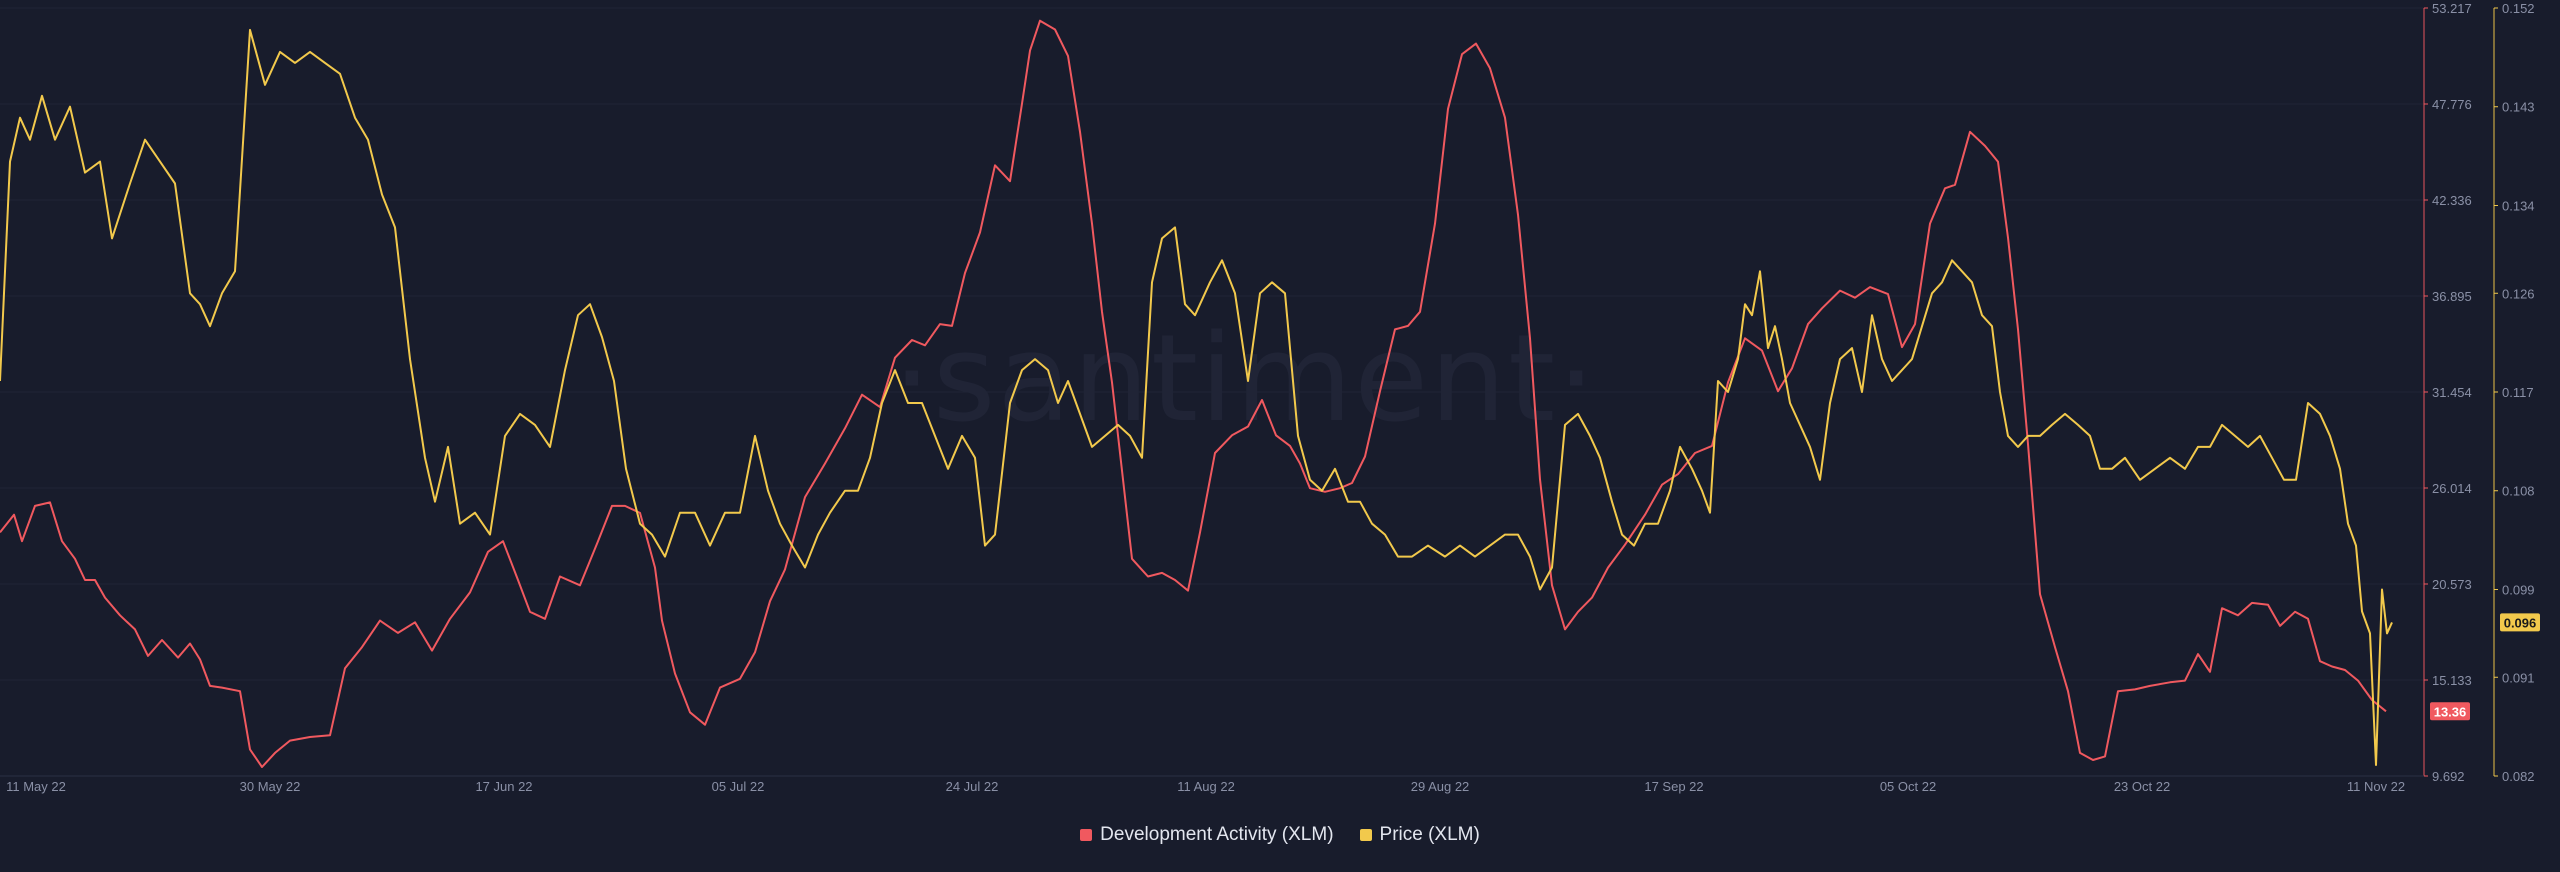 The width and height of the screenshot is (2560, 872). Describe the element at coordinates (738, 786) in the screenshot. I see `x-tick-label: 05 Jul 22` at that location.